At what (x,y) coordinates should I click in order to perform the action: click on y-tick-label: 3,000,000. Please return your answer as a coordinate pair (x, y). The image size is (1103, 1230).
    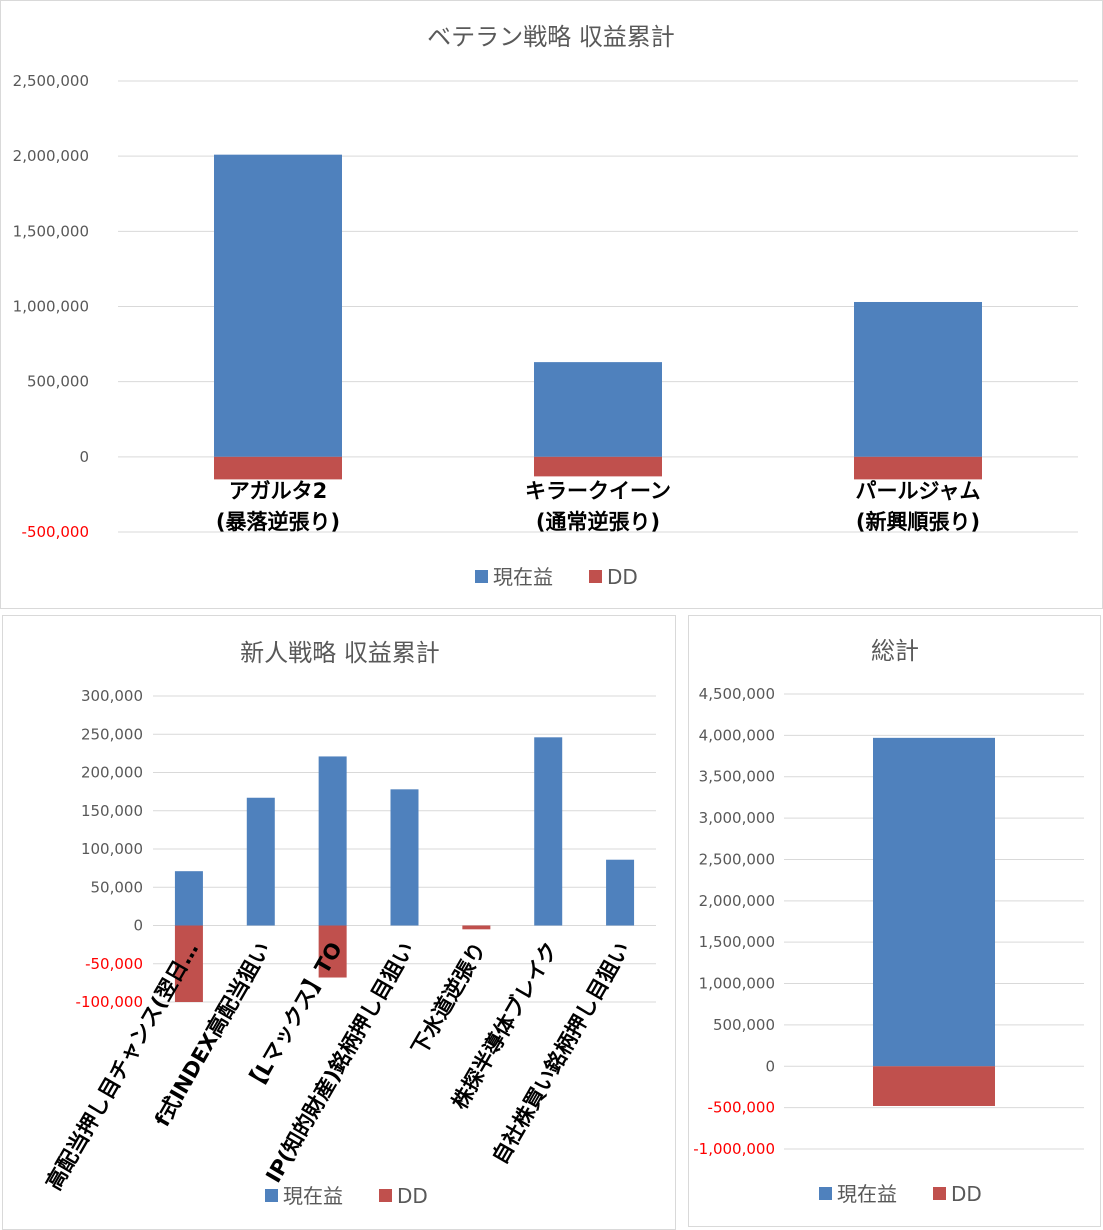
    Looking at the image, I should click on (737, 818).